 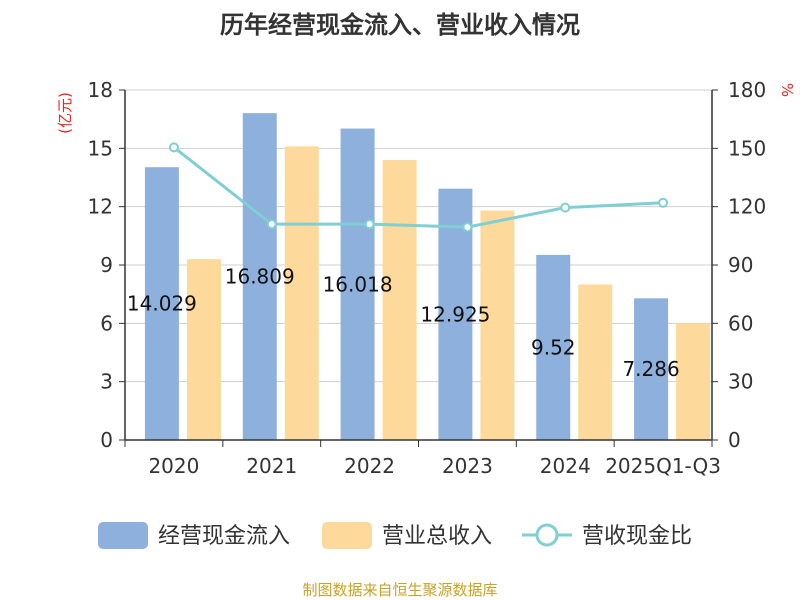 I want to click on left-tick-label: 3, so click(x=106, y=382).